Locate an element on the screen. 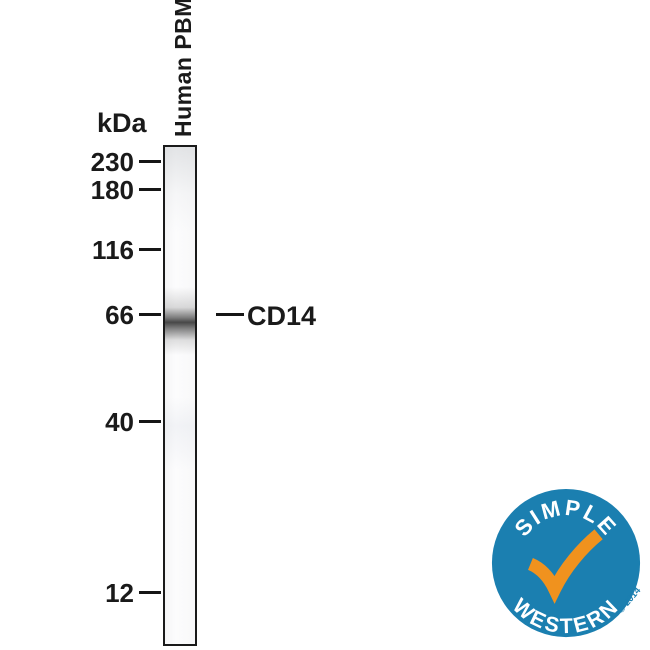 This screenshot has height=650, width=650. simple-western-badge: SIMPLE WESTERN © 2014 is located at coordinates (567, 563).